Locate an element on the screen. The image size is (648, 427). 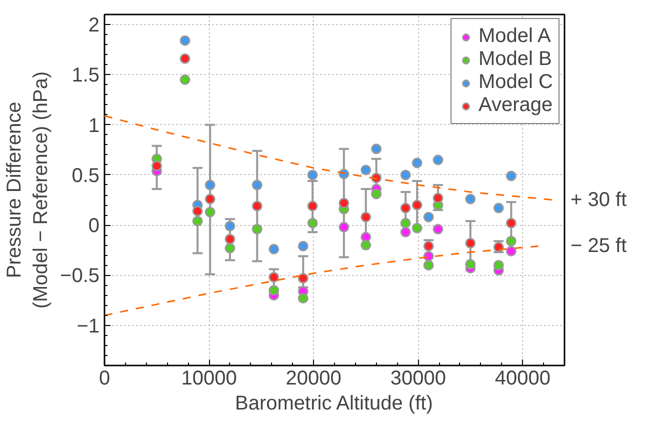
y-tick-label: 0 is located at coordinates (94, 226).